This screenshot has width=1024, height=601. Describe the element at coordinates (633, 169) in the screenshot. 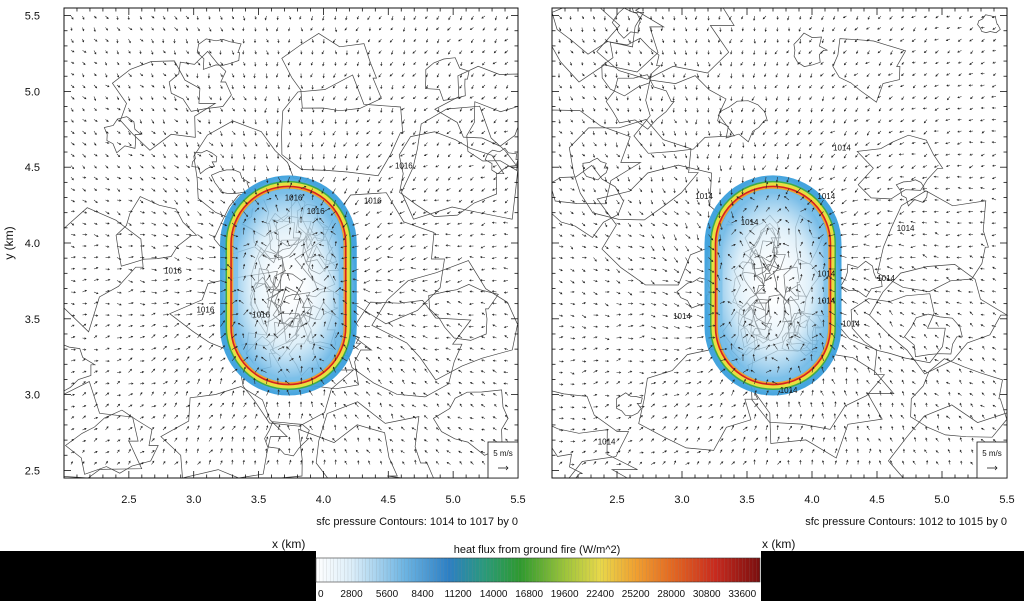

I see `contour-line` at that location.